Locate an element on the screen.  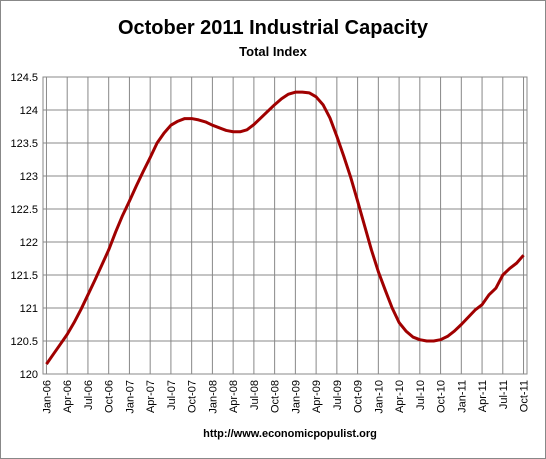
x-tick-label: Jul-08 is located at coordinates (255, 395).